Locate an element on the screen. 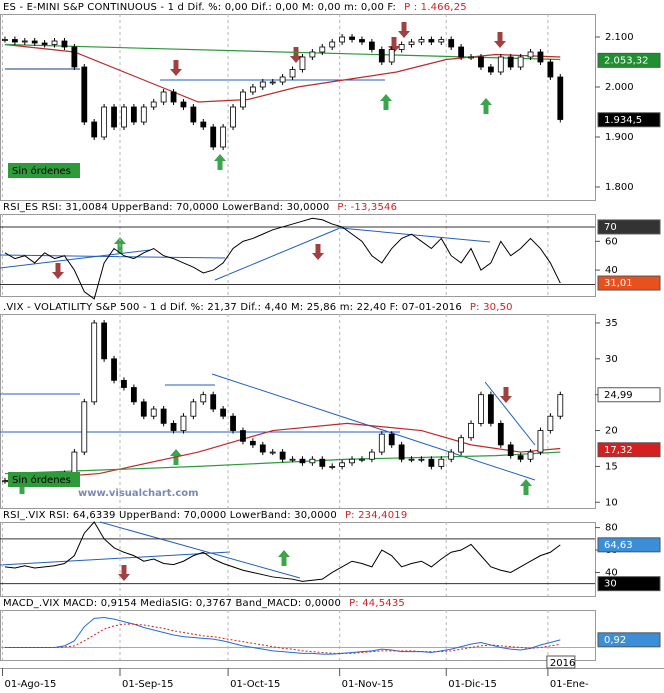 This screenshot has width=664, height=693. panel-price: P: 30,50 is located at coordinates (491, 307).